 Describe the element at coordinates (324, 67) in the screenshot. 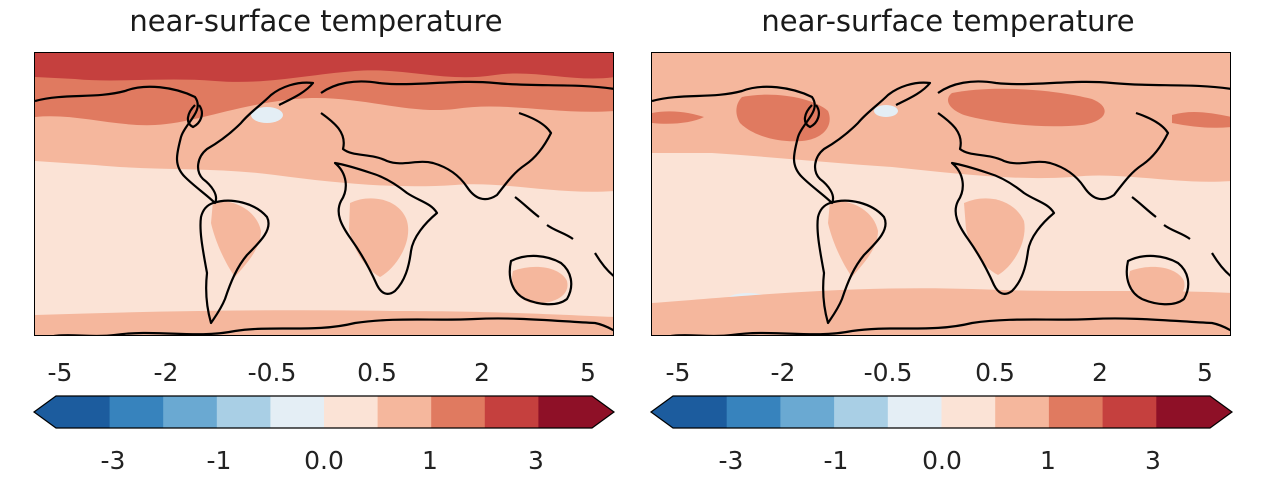

I see `left-arctic-hot-band` at that location.